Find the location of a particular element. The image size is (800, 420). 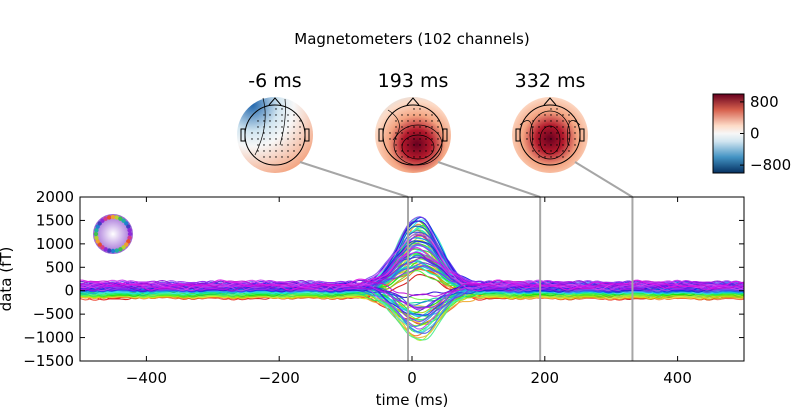

chart-title: Magnetometers (102 channels) is located at coordinates (411, 39).